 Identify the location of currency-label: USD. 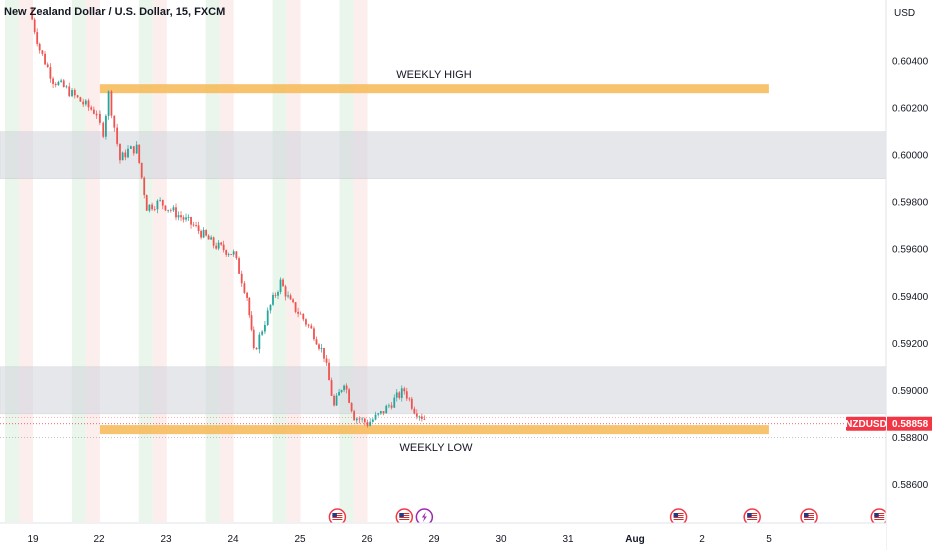
(905, 13).